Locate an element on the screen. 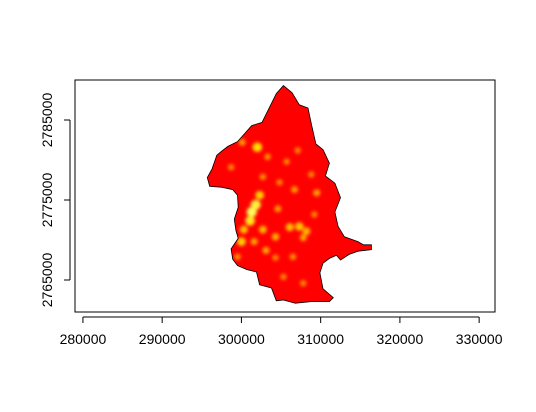 Image resolution: width=536 pixels, height=412 pixels. x-tick-label: 300000 is located at coordinates (241, 339).